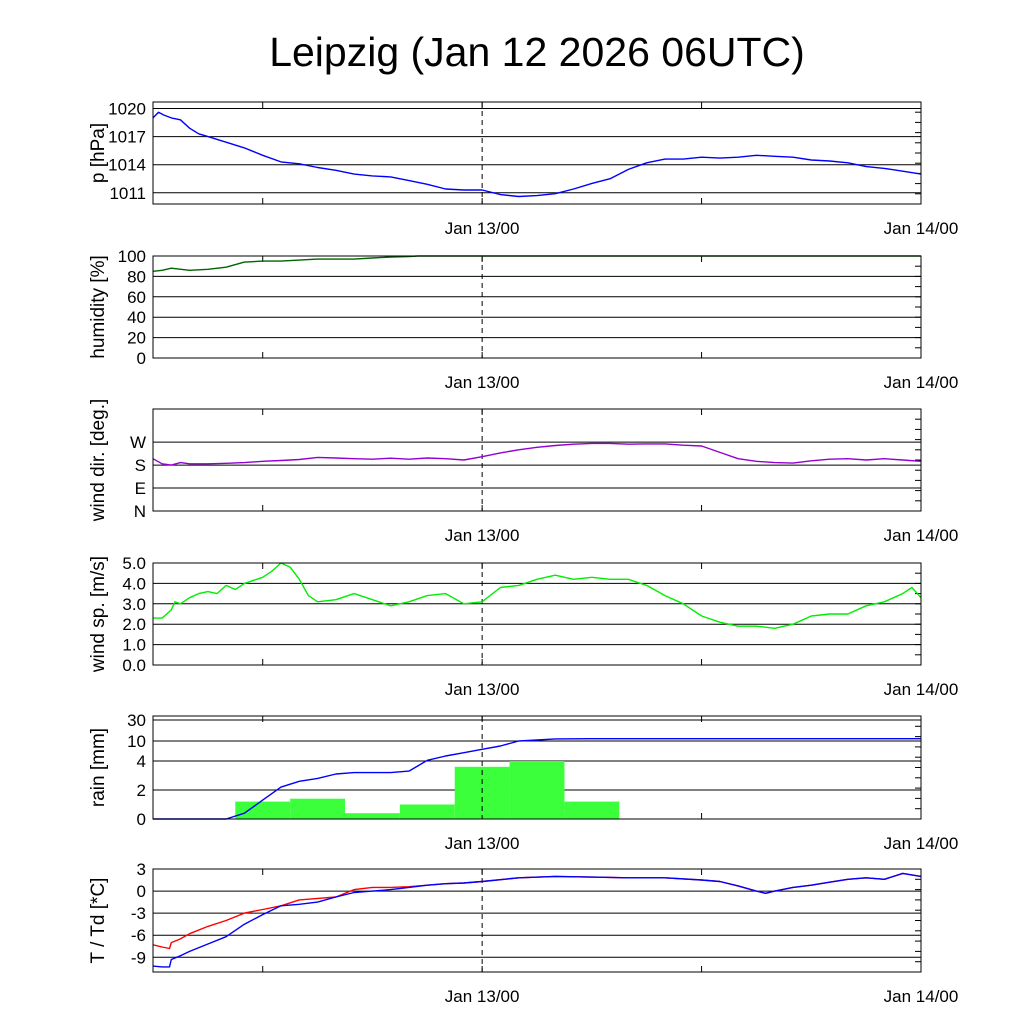 The height and width of the screenshot is (1024, 1024). I want to click on y-tick-label: 1.0, so click(134, 645).